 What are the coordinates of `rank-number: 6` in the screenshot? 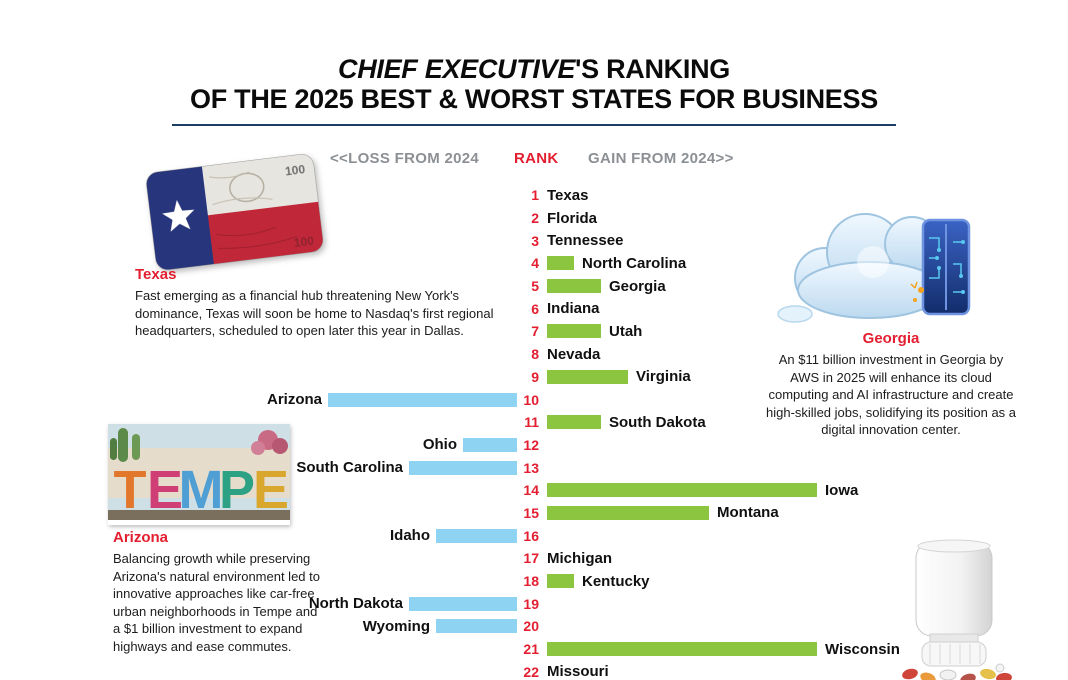 It's located at (535, 308).